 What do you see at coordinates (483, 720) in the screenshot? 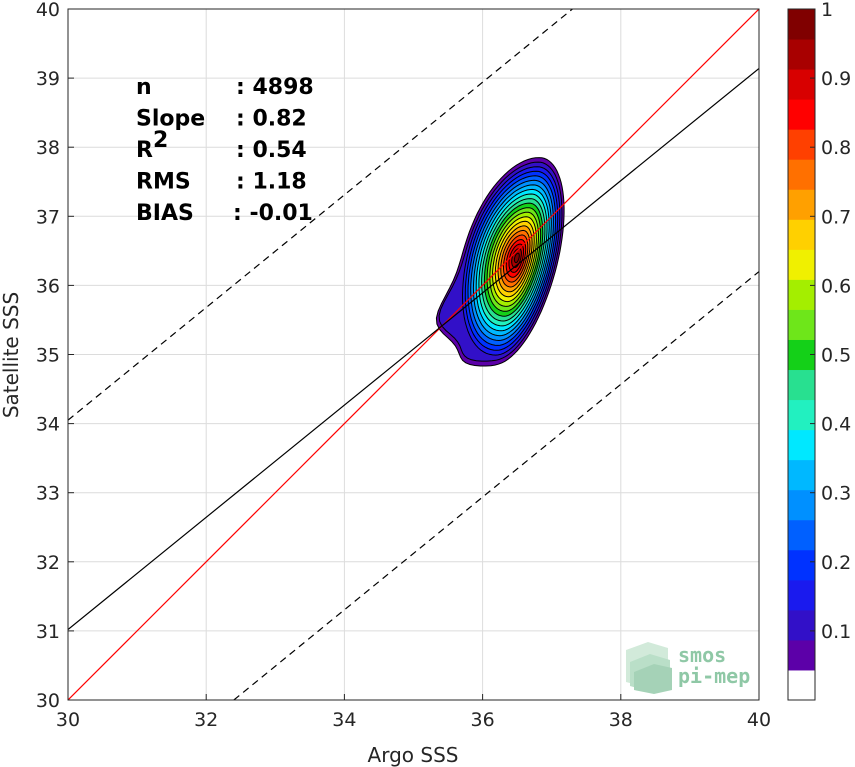
I see `x-tick-label: 36` at bounding box center [483, 720].